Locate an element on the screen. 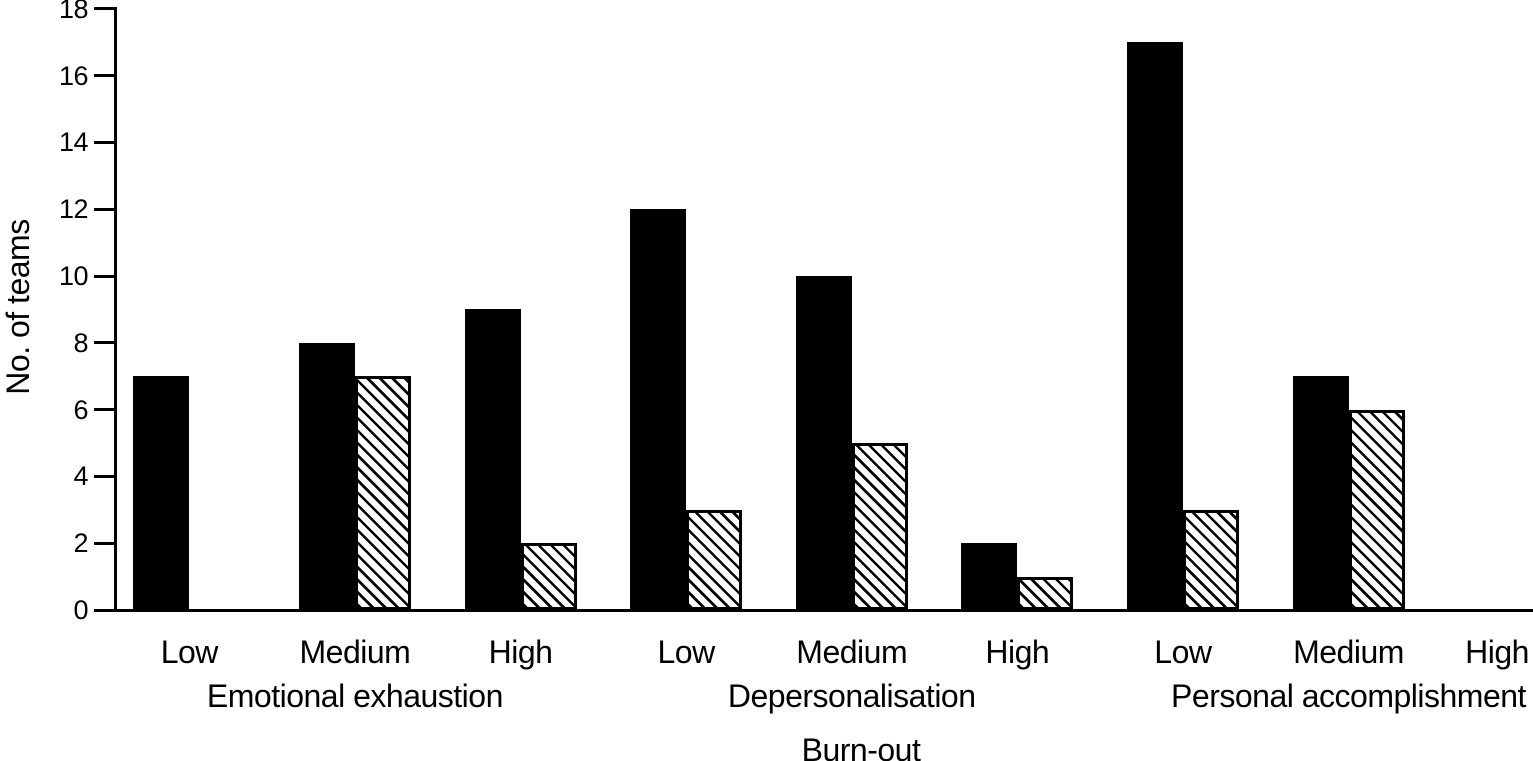 The width and height of the screenshot is (1533, 761). y-tick-label: 0 is located at coordinates (80, 610).